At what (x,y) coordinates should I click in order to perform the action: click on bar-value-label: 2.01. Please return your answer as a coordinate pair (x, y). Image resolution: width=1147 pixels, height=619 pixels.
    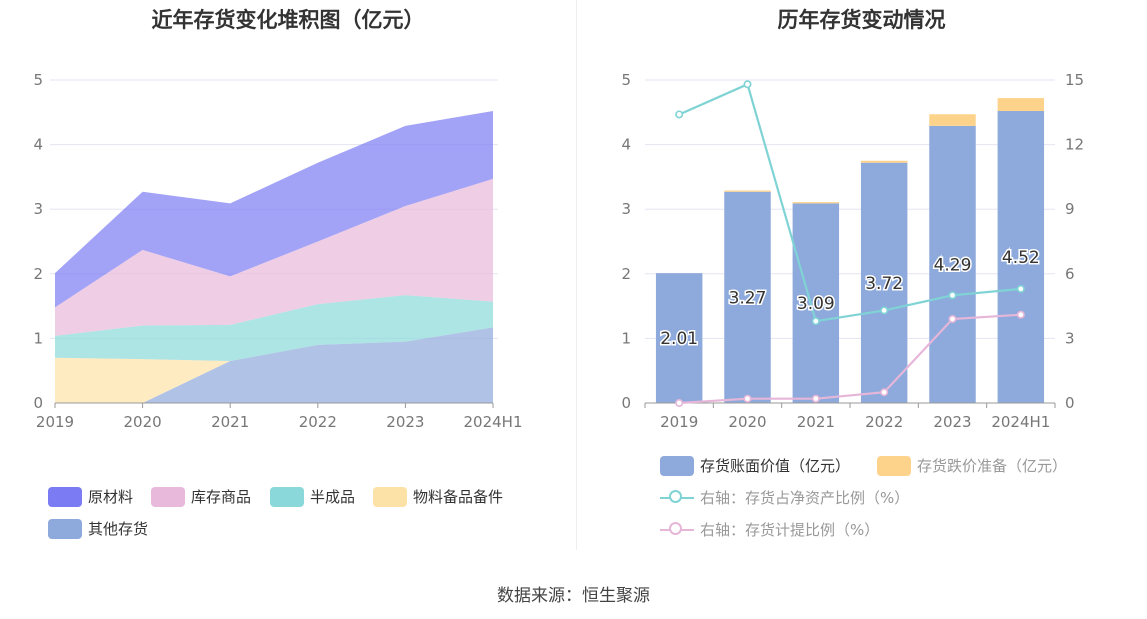
    Looking at the image, I should click on (679, 339).